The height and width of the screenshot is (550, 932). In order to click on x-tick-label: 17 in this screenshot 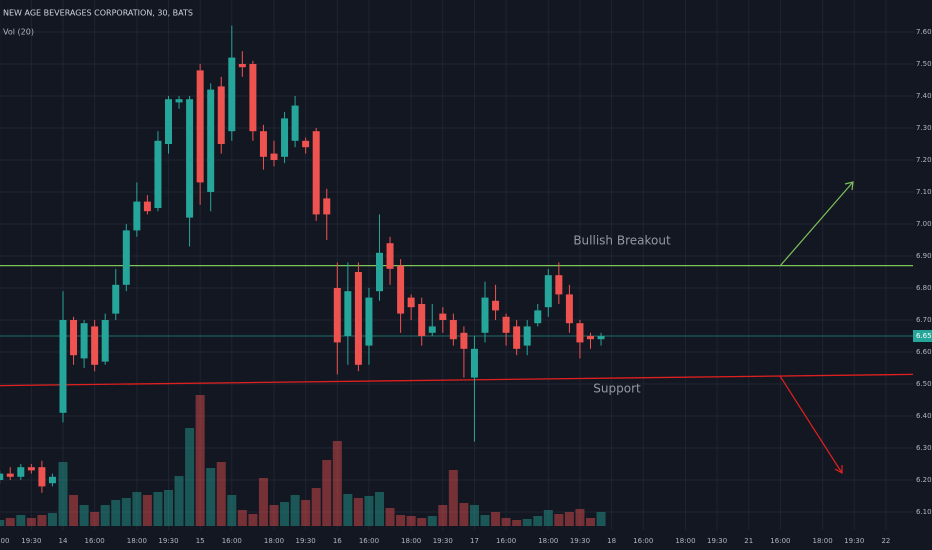, I will do `click(474, 541)`.